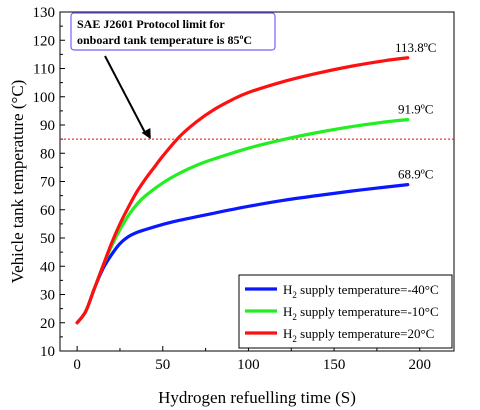  What do you see at coordinates (17, 182) in the screenshot?
I see `y-axis-title: Vehicle tank temperature (°C)` at bounding box center [17, 182].